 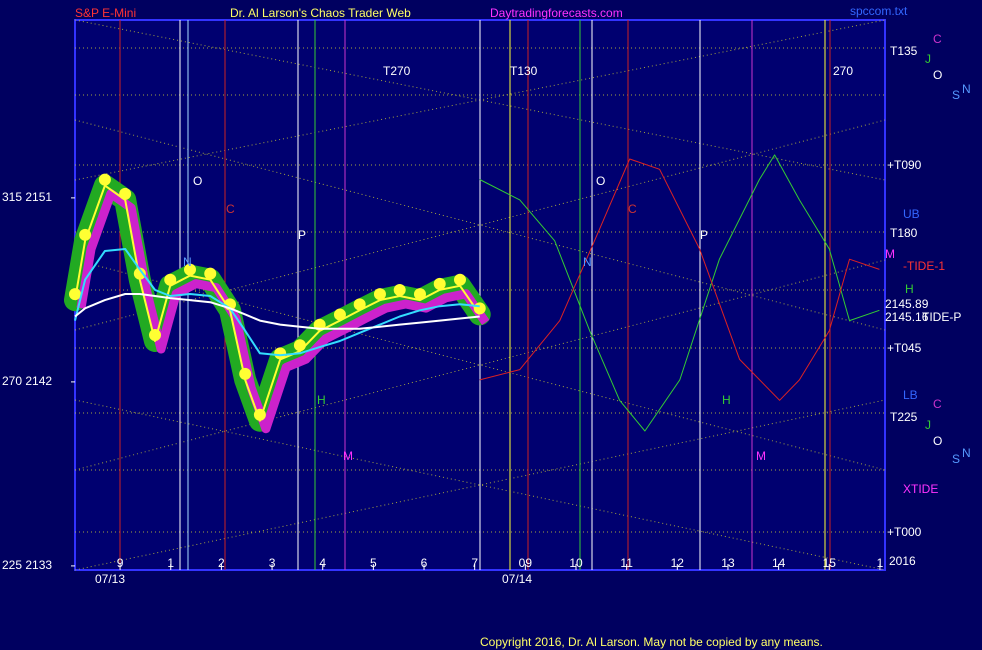 I want to click on annotation: LB, so click(x=910, y=395).